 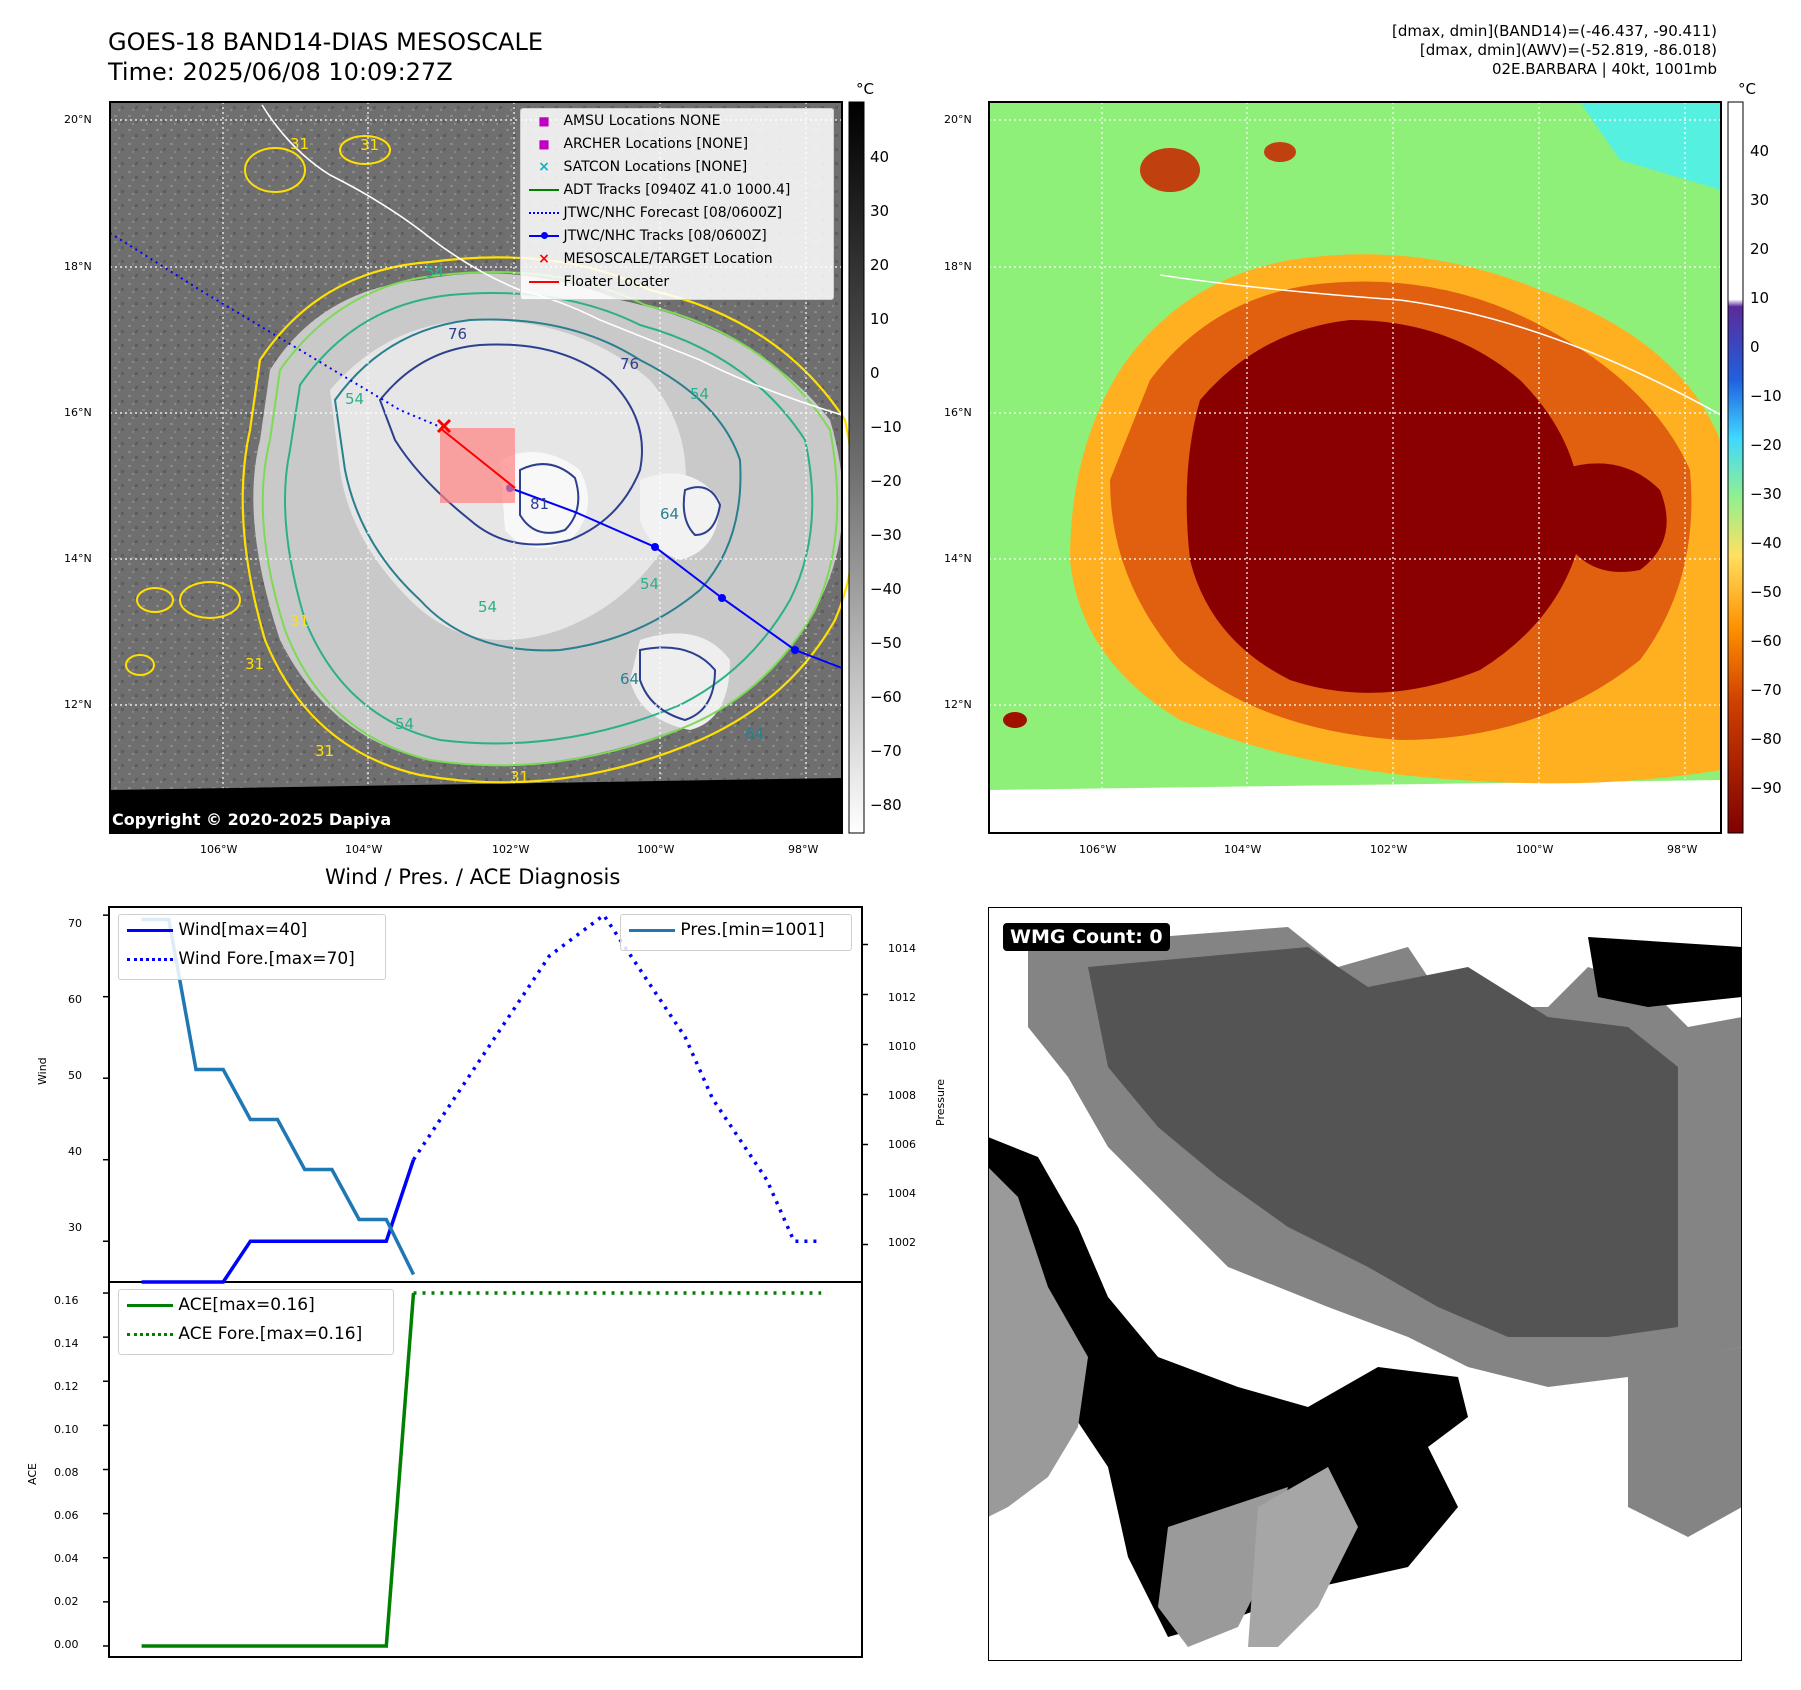 I want to click on legend-label: SATCON Locations [NONE], so click(x=655, y=167).